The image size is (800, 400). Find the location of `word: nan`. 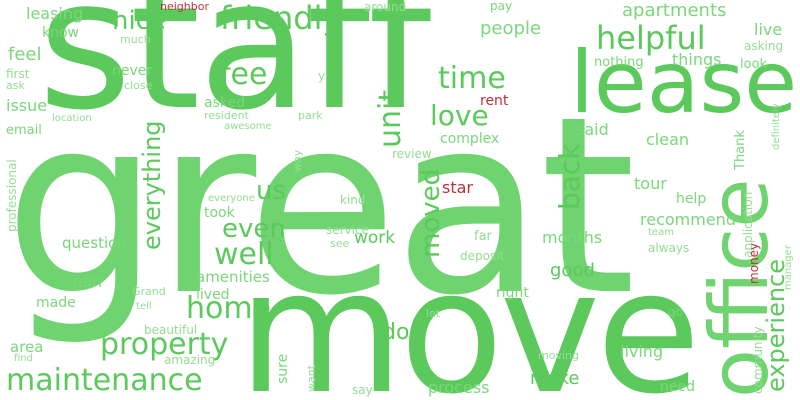

word: nan is located at coordinates (87, 281).